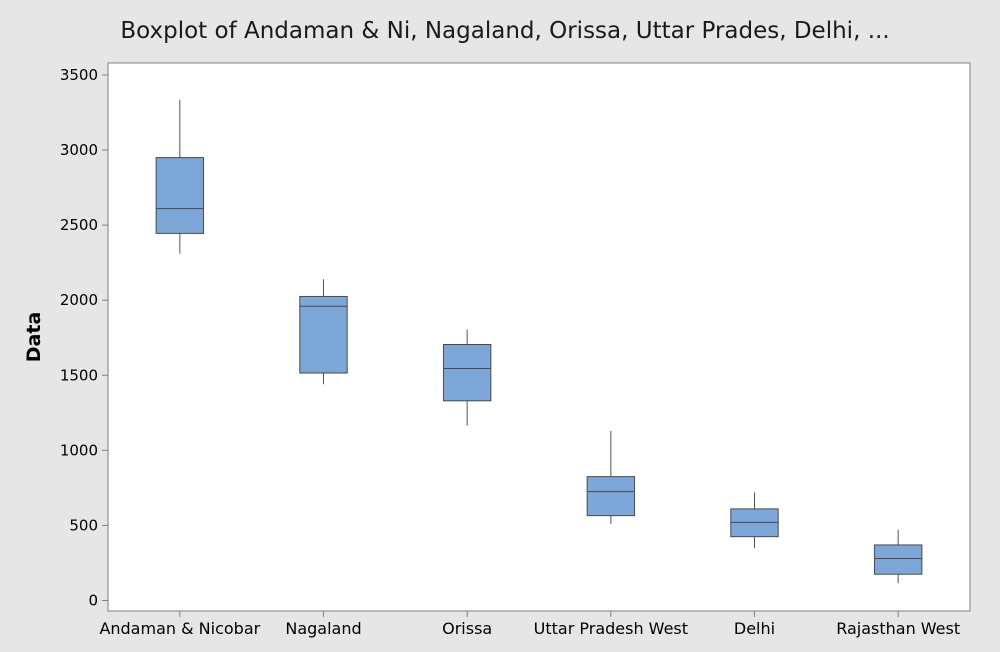 The image size is (1000, 652). Describe the element at coordinates (79, 375) in the screenshot. I see `y-tick-label: 1500` at that location.